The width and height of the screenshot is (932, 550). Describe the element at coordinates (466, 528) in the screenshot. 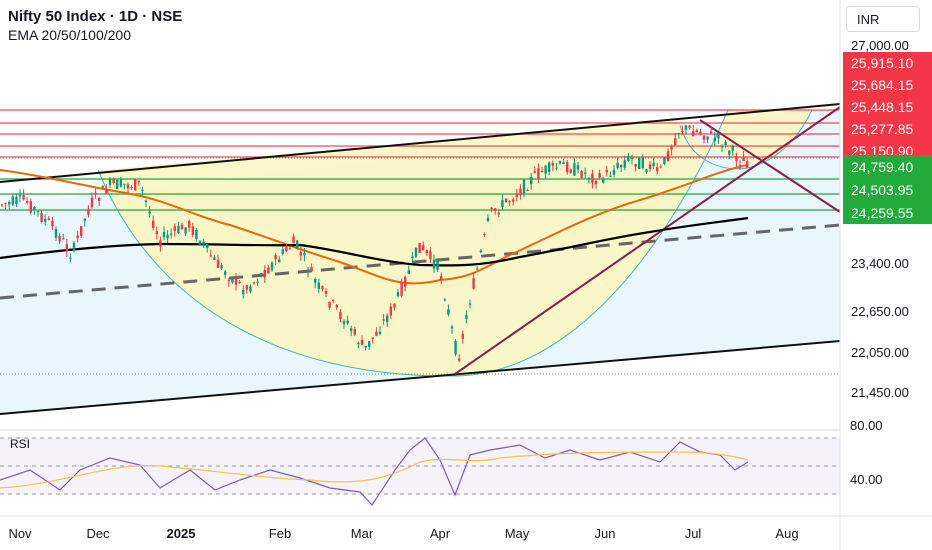

I see `time-axis: Nov Dec 2025 Feb Mar Apr May Jun Jul Aug` at that location.